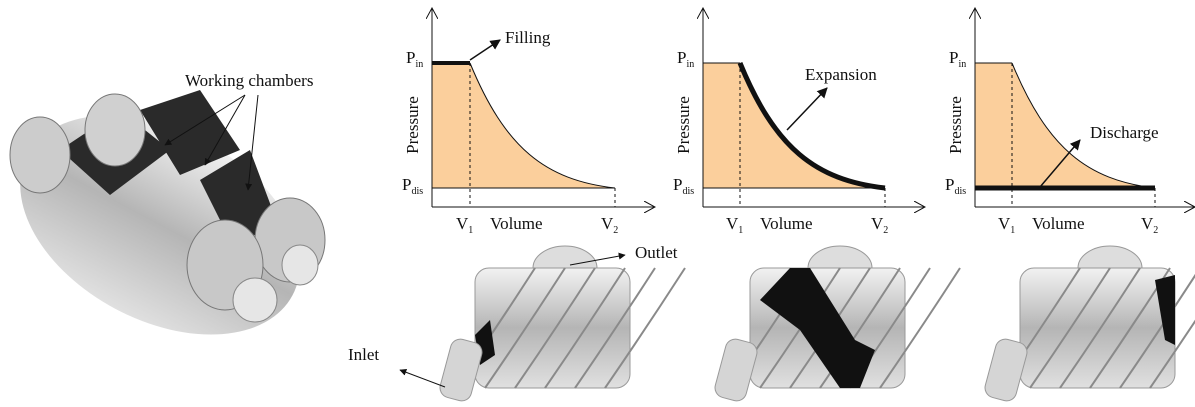 Image resolution: width=1195 pixels, height=407 pixels. I want to click on outlet-label: Outlet, so click(656, 252).